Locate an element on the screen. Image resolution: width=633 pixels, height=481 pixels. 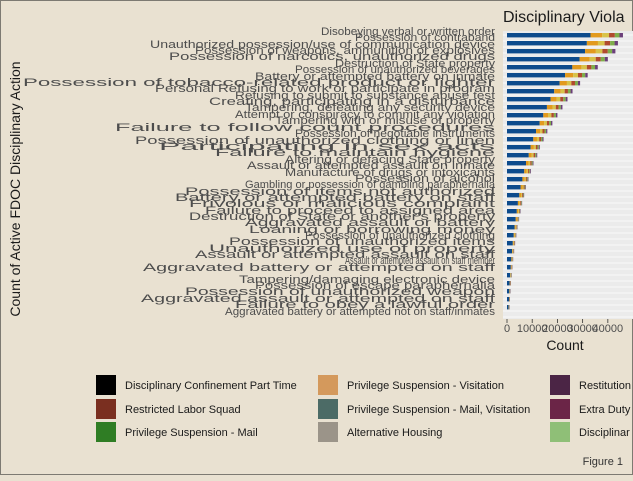
y-tick-label: Aggravated battery or attempted on staff is located at coordinates (320, 268).